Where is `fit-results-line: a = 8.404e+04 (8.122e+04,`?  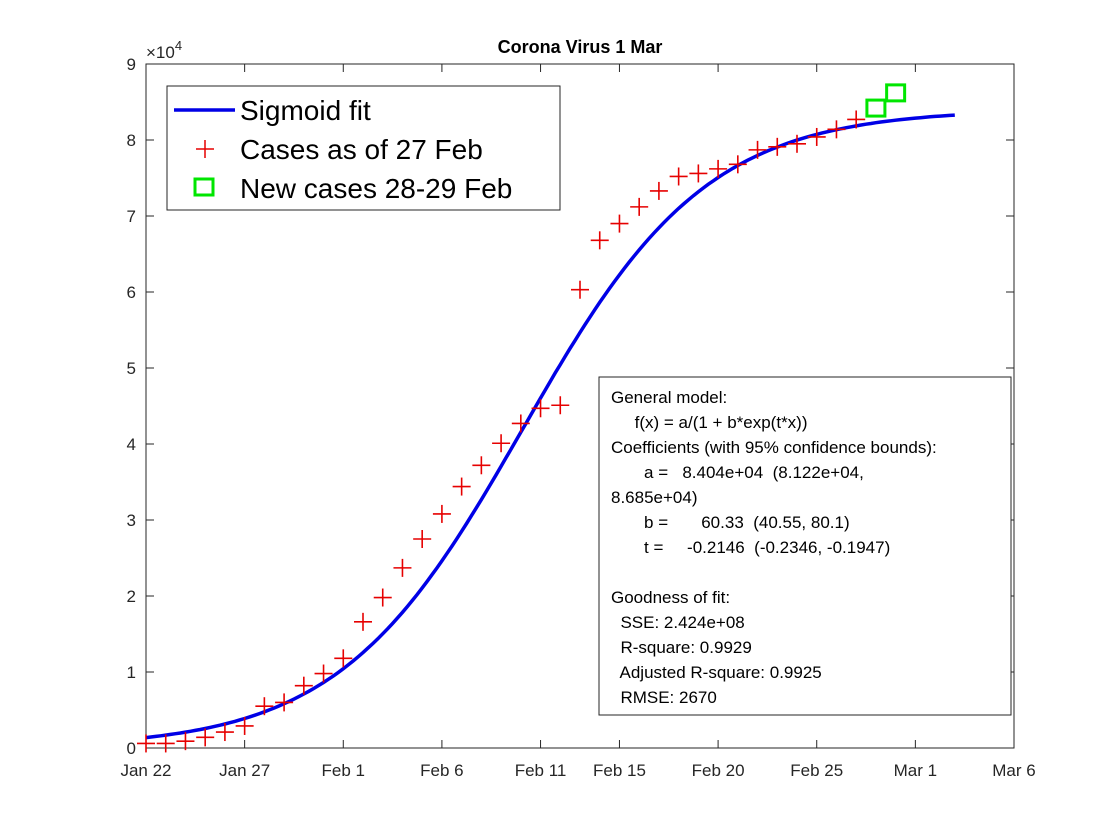 fit-results-line: a = 8.404e+04 (8.122e+04, is located at coordinates (737, 472).